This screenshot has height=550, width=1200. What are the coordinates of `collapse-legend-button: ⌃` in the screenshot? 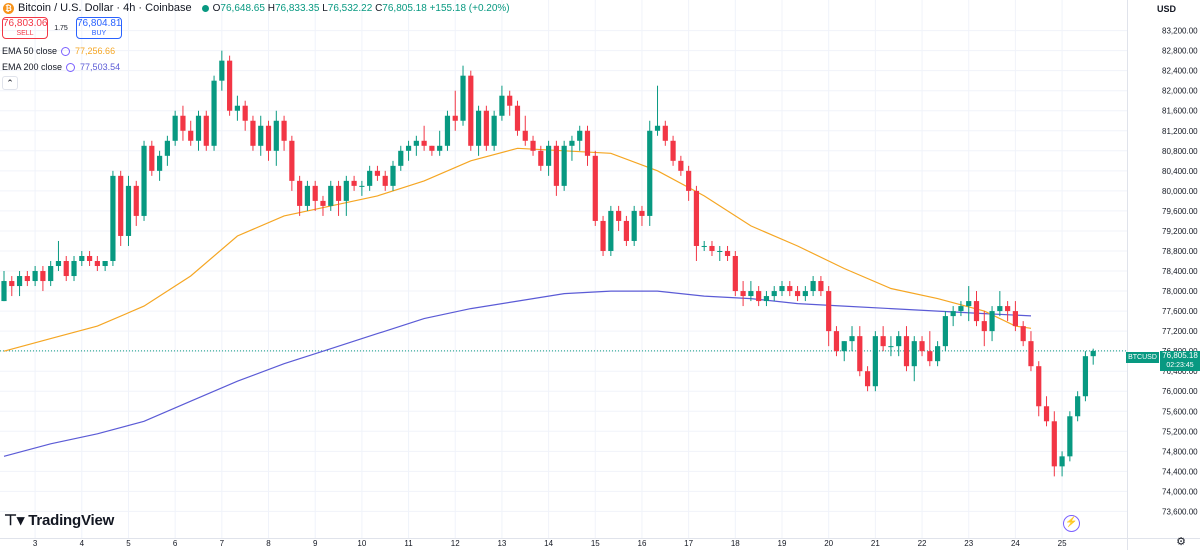 It's located at (10, 83).